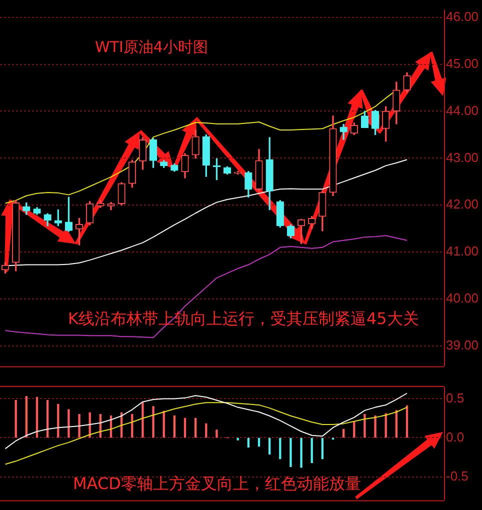 The image size is (482, 510). What do you see at coordinates (457, 476) in the screenshot?
I see `y-tick-label: -0.5` at bounding box center [457, 476].